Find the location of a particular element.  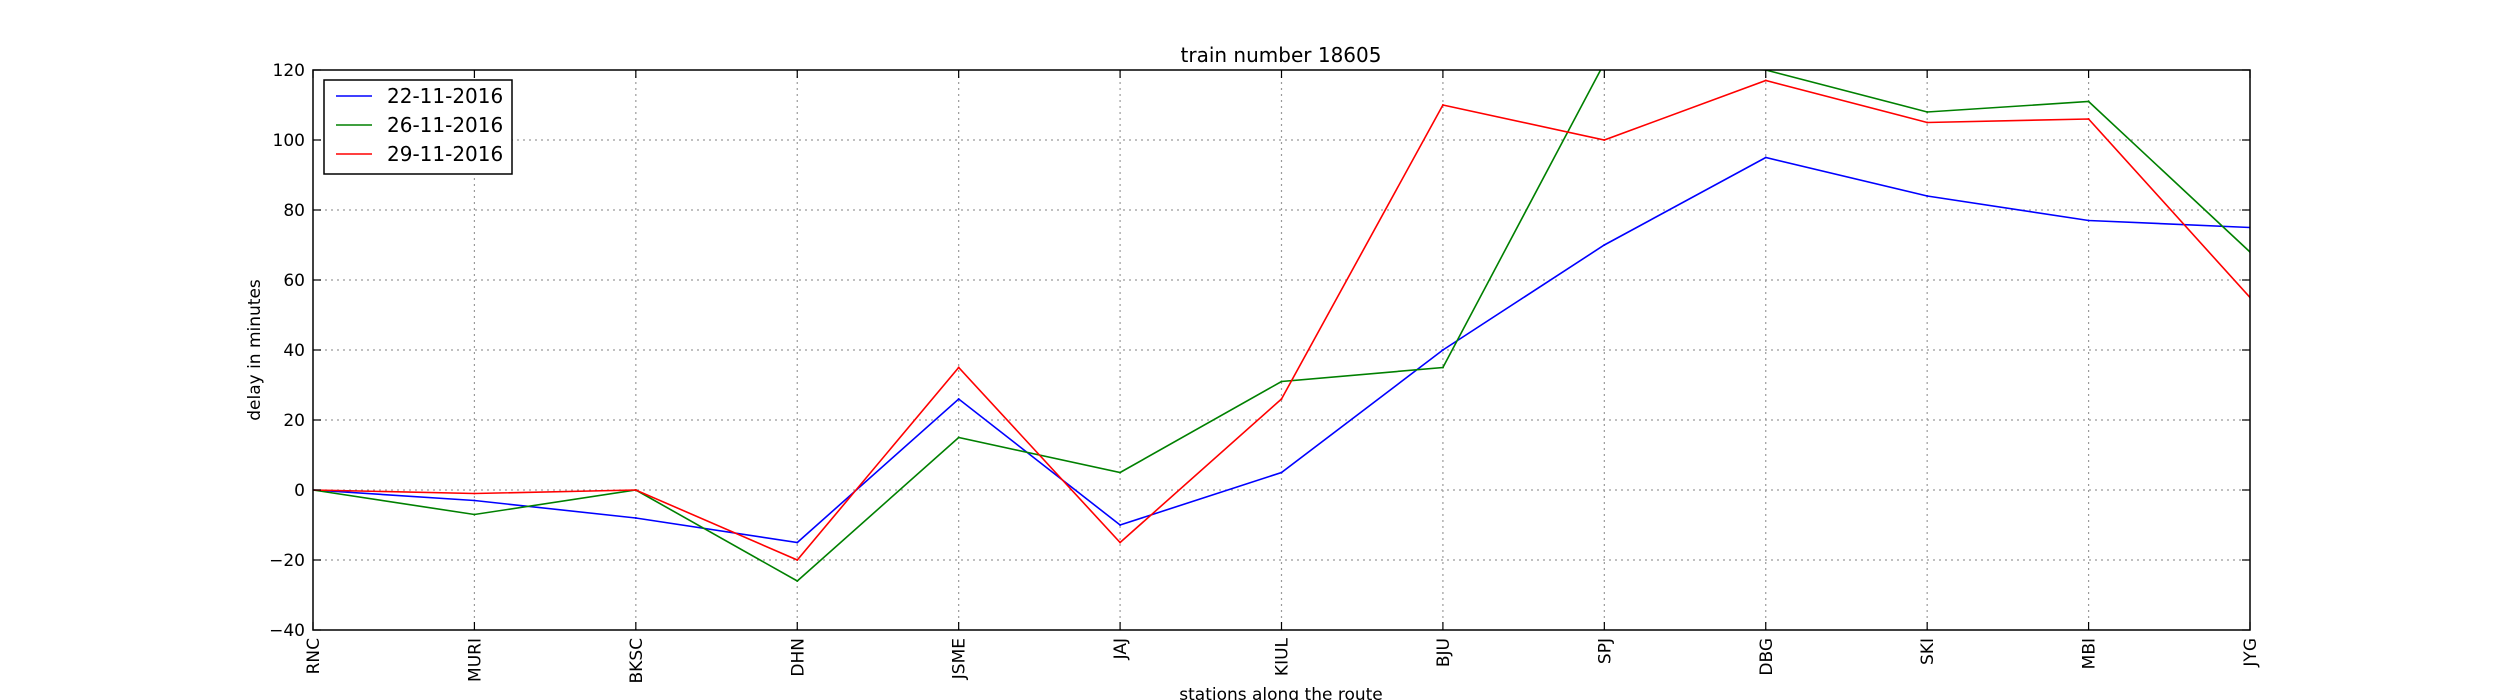

x-tick-label: DBG is located at coordinates (1767, 657).